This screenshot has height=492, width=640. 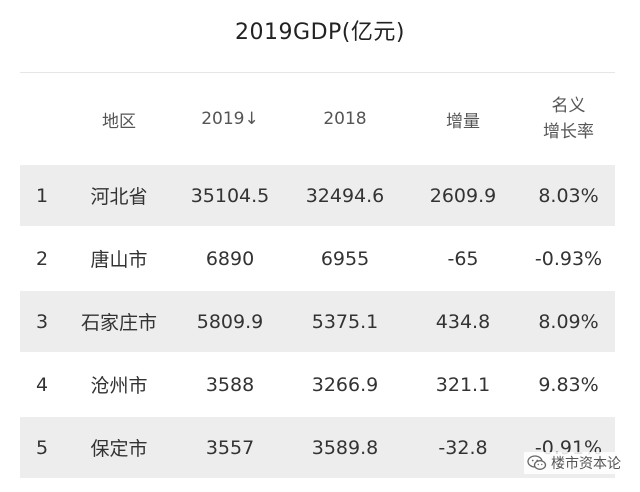 What do you see at coordinates (317, 258) in the screenshot?
I see `table-row: 2 唐山市 6890 6955 -65 -0.93%` at bounding box center [317, 258].